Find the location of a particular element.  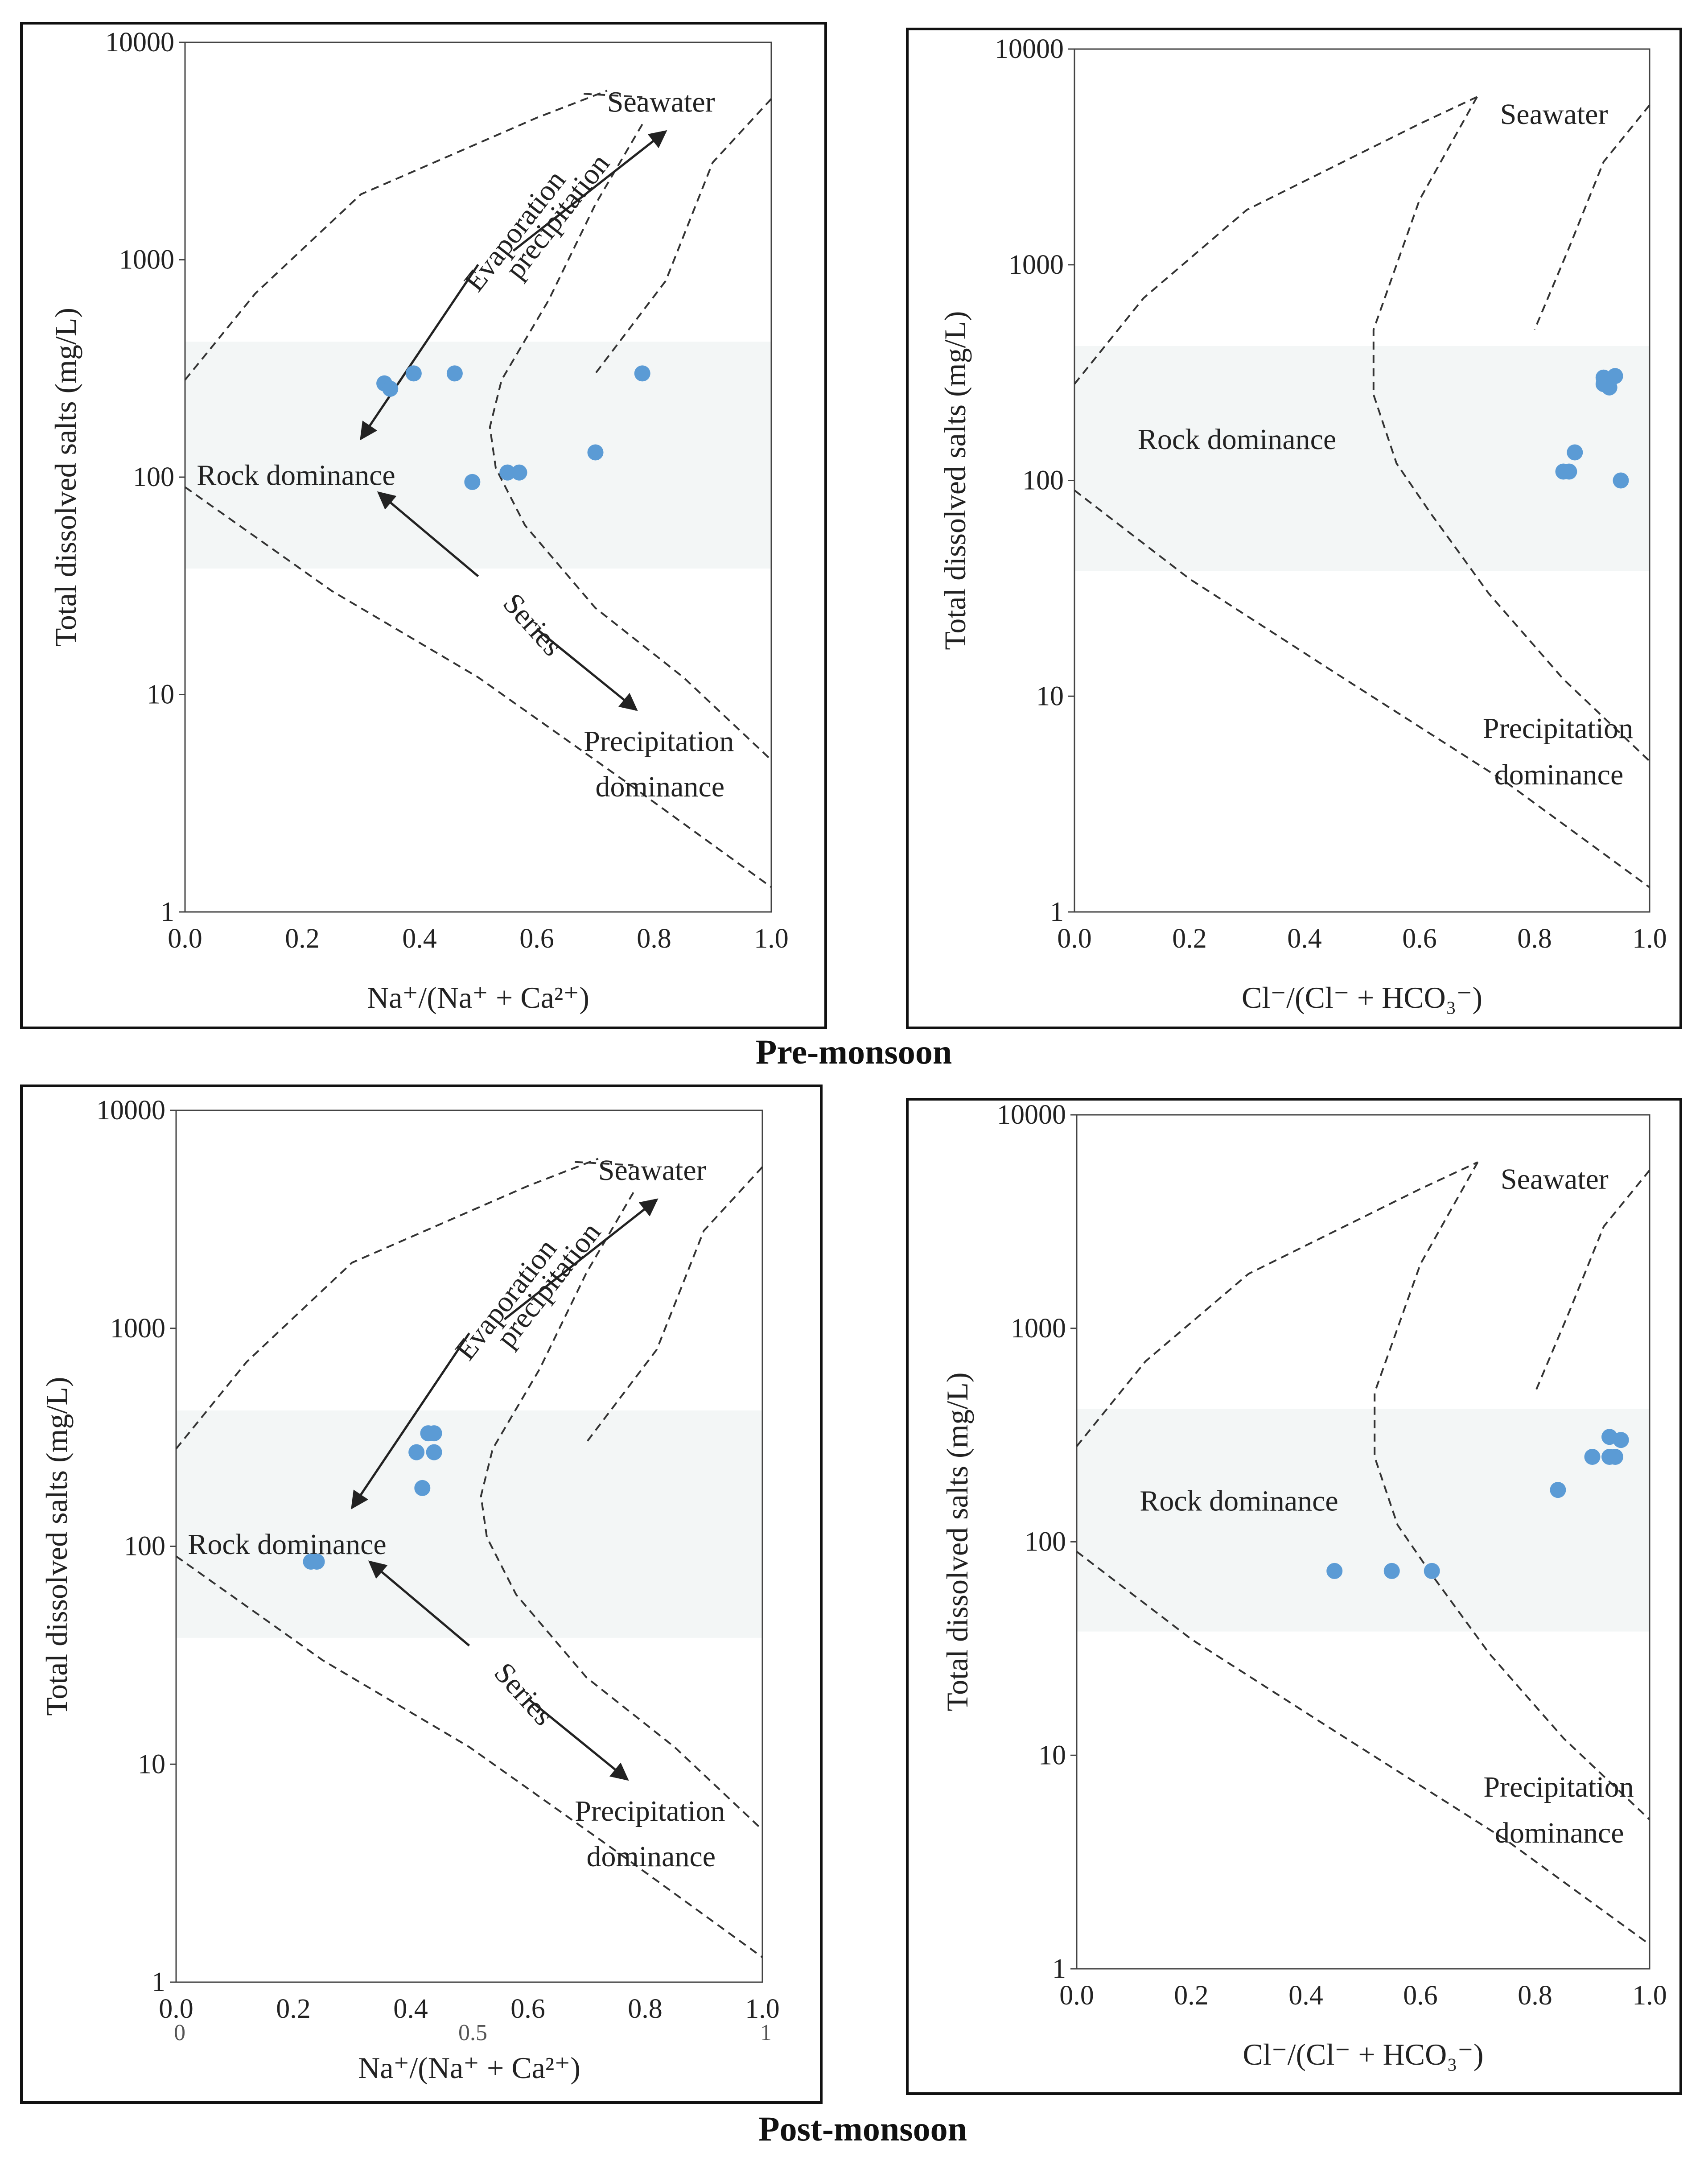

envelope-upper-line is located at coordinates (1276, 240).